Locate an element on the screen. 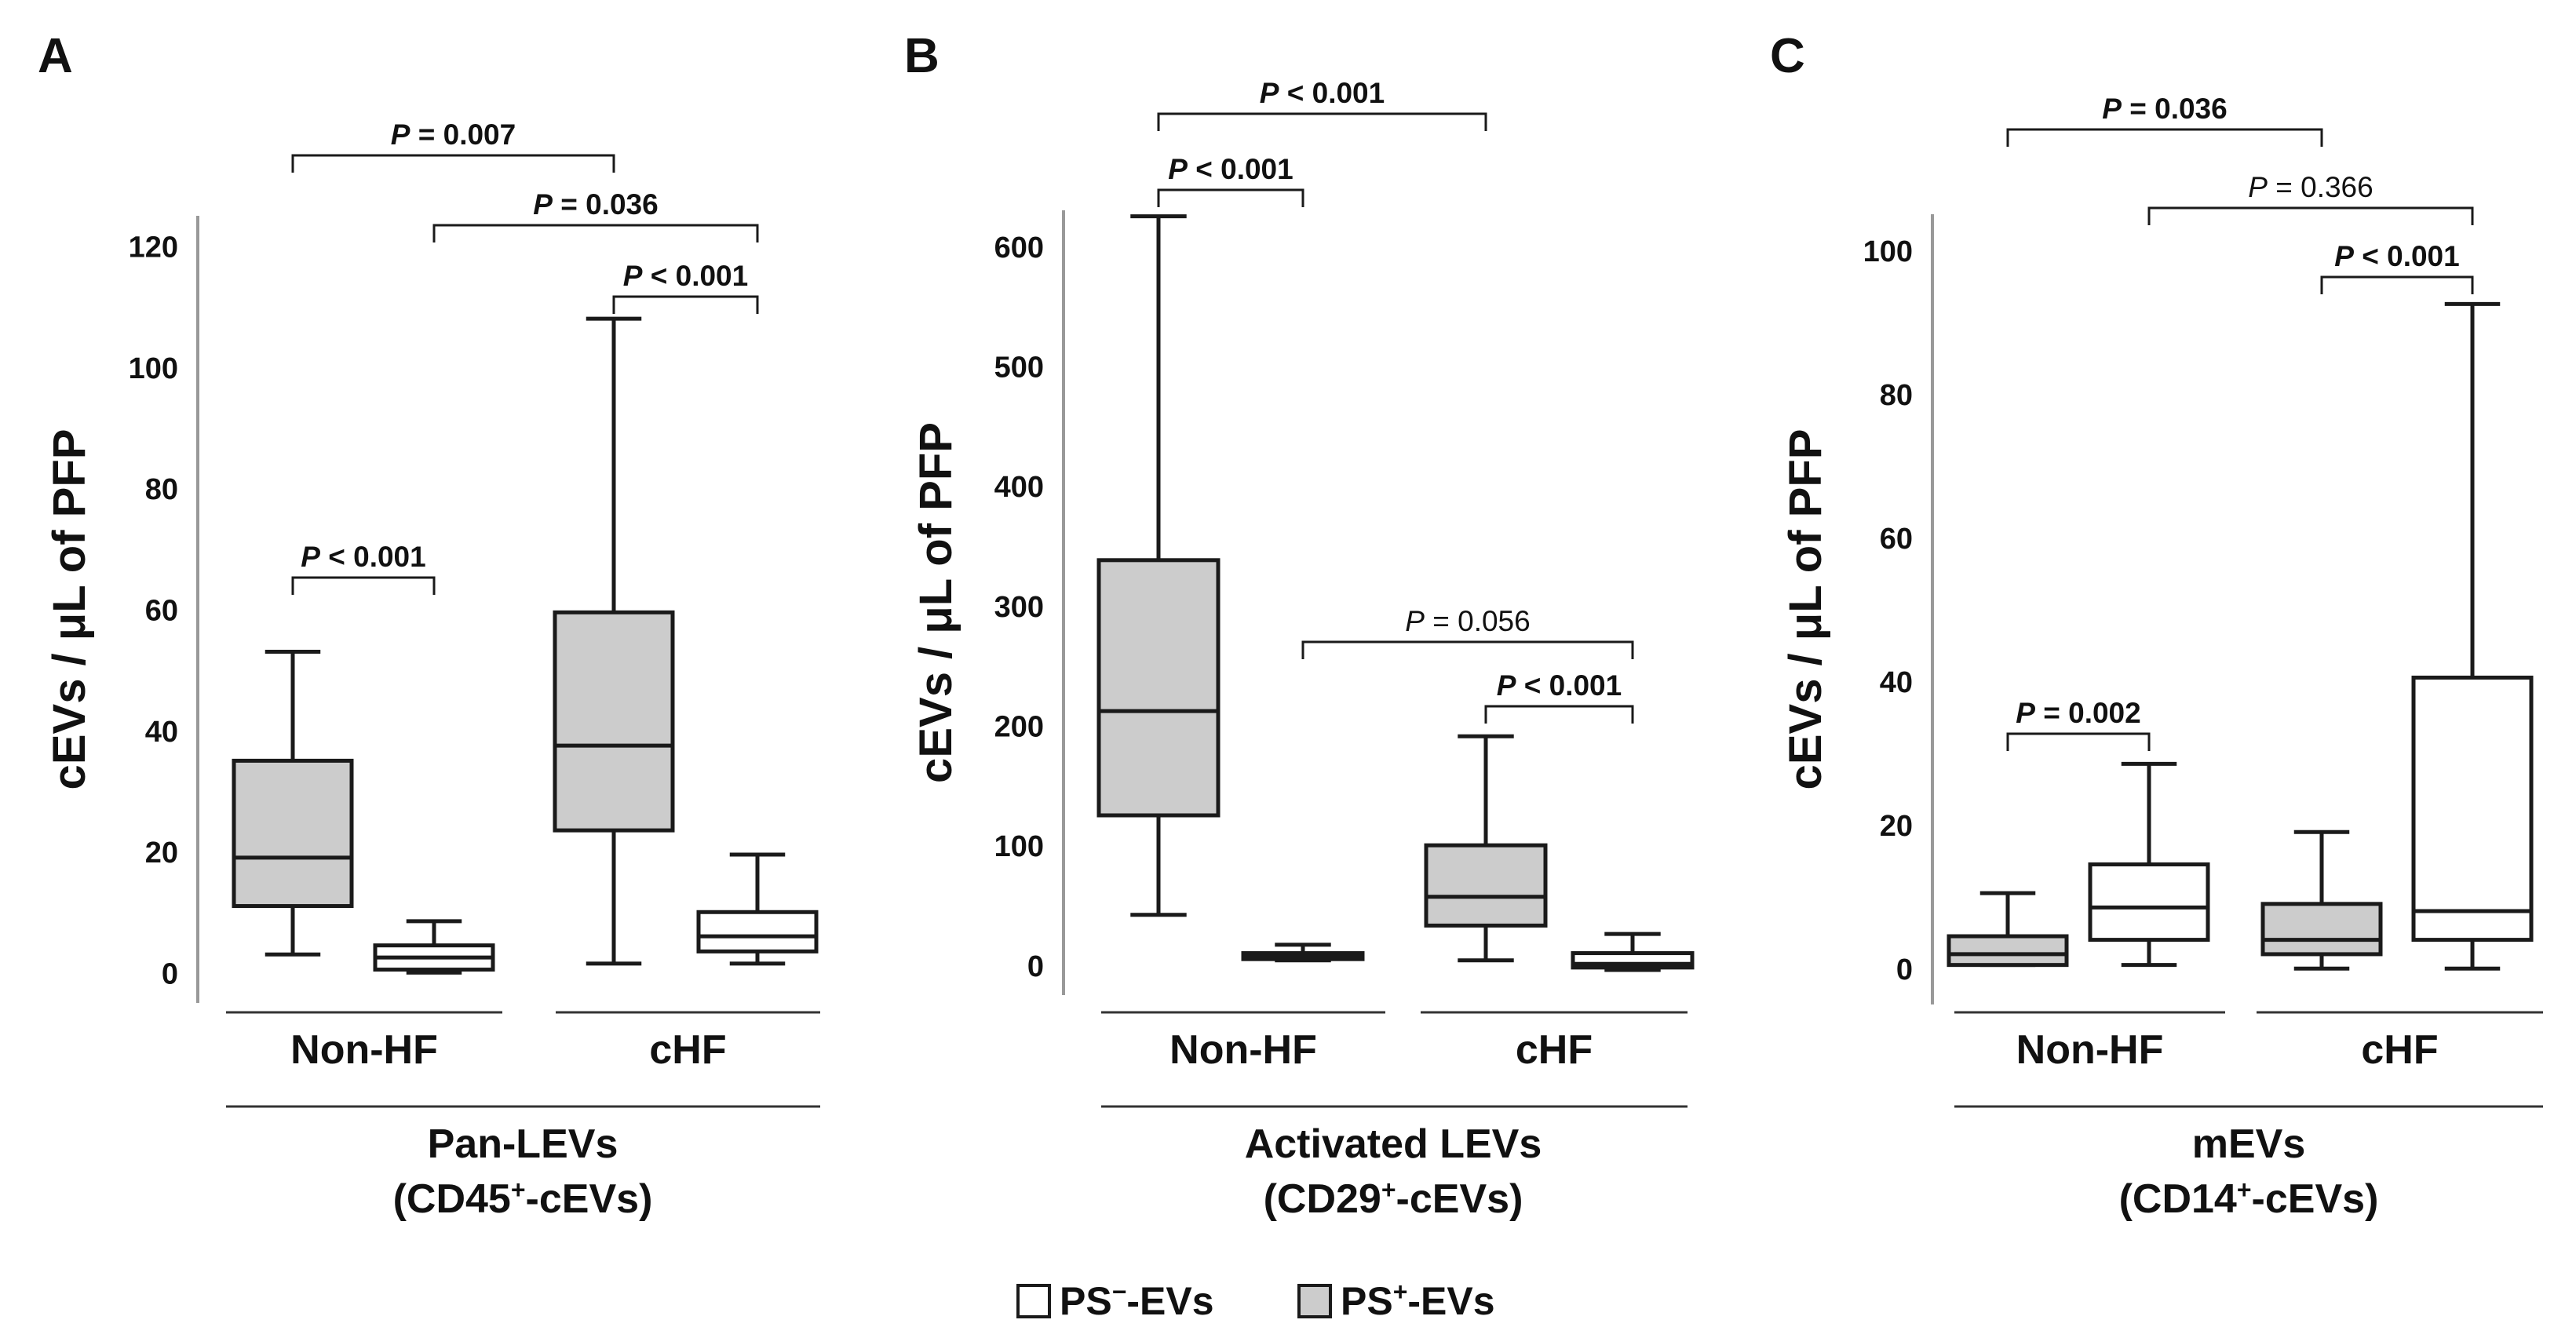 Image resolution: width=2576 pixels, height=1338 pixels. significance-bracket: P = 0.002 is located at coordinates (2078, 724).